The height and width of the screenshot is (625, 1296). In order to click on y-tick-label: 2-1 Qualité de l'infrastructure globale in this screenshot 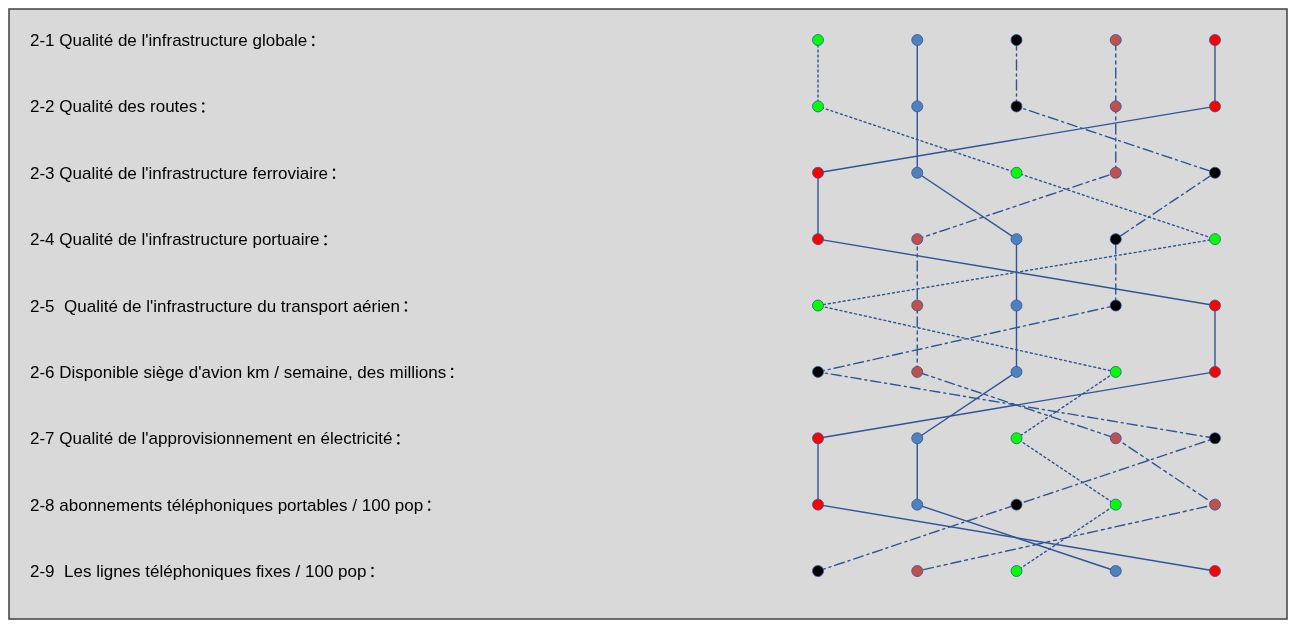, I will do `click(169, 40)`.